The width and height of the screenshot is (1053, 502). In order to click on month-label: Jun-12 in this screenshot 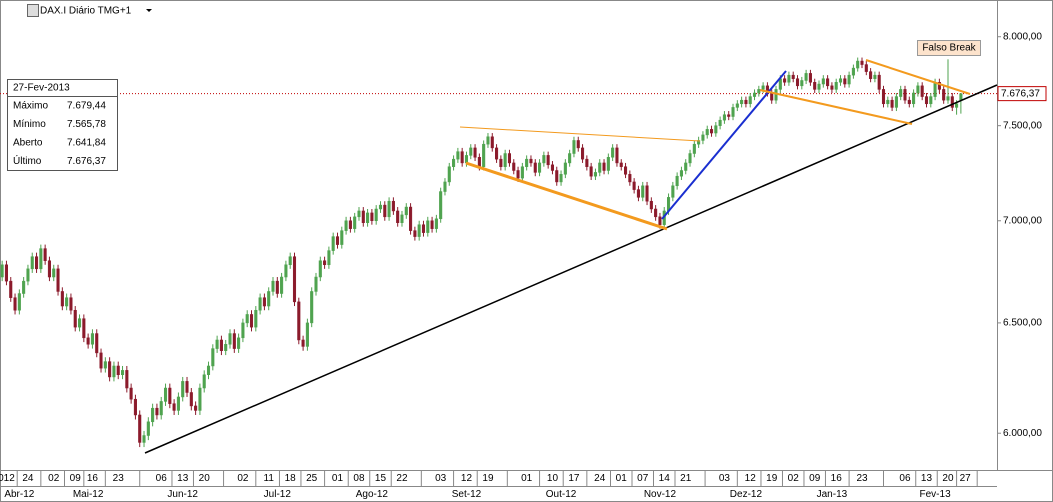, I will do `click(182, 494)`.